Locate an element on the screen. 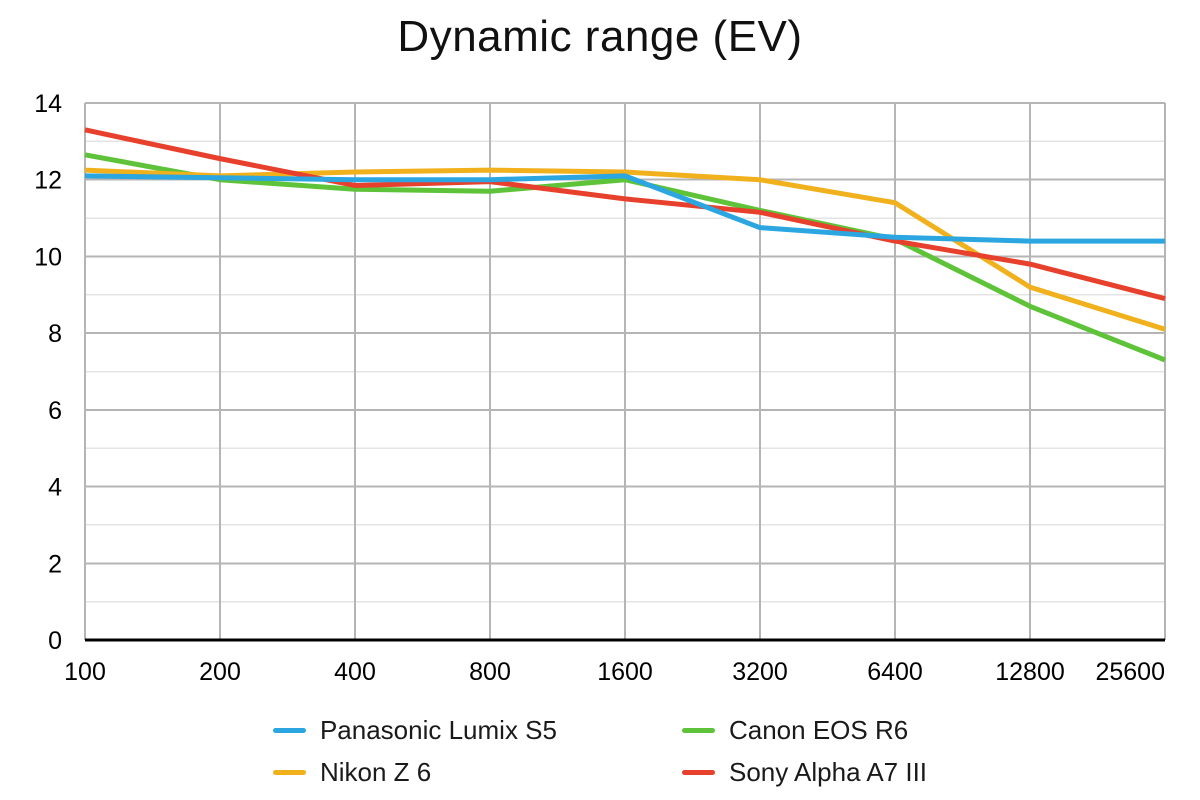 This screenshot has width=1200, height=800. y-tick-label: 6 is located at coordinates (55, 411).